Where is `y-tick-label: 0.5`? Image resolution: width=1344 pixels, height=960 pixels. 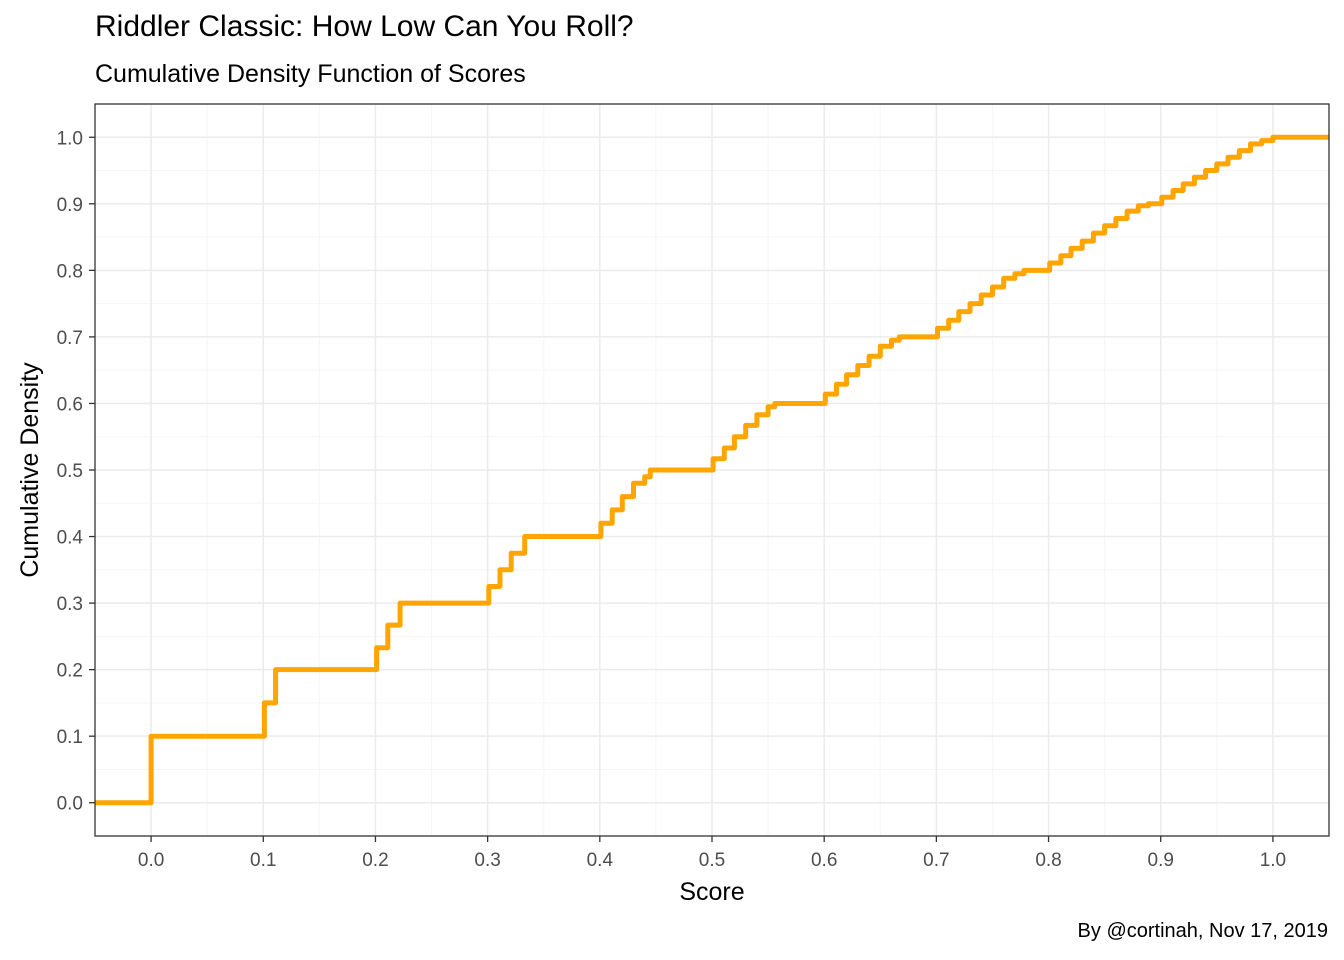 y-tick-label: 0.5 is located at coordinates (70, 471).